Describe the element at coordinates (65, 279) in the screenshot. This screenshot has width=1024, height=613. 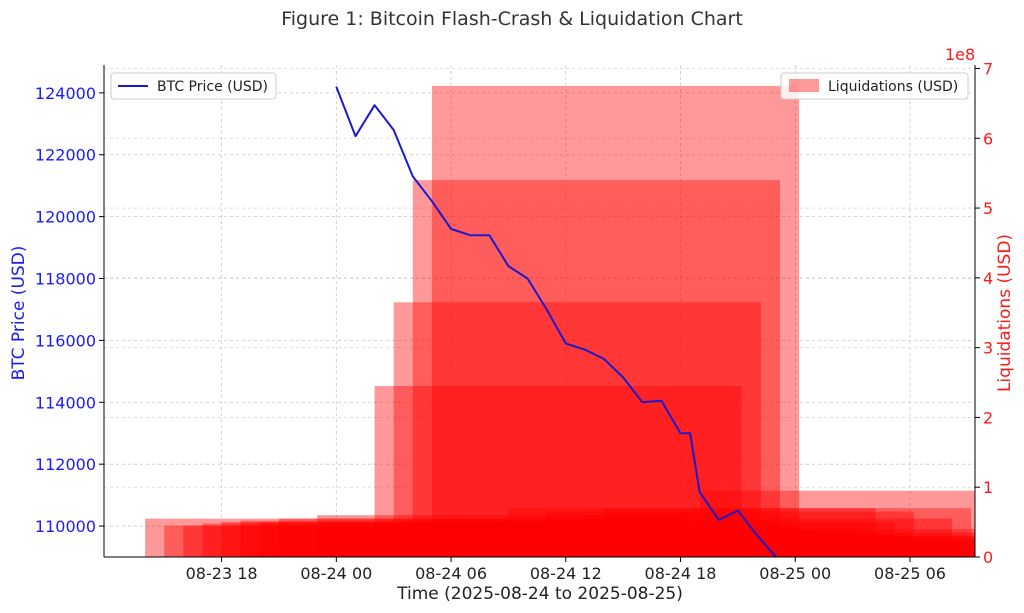
I see `left-tick-label: 118000` at that location.